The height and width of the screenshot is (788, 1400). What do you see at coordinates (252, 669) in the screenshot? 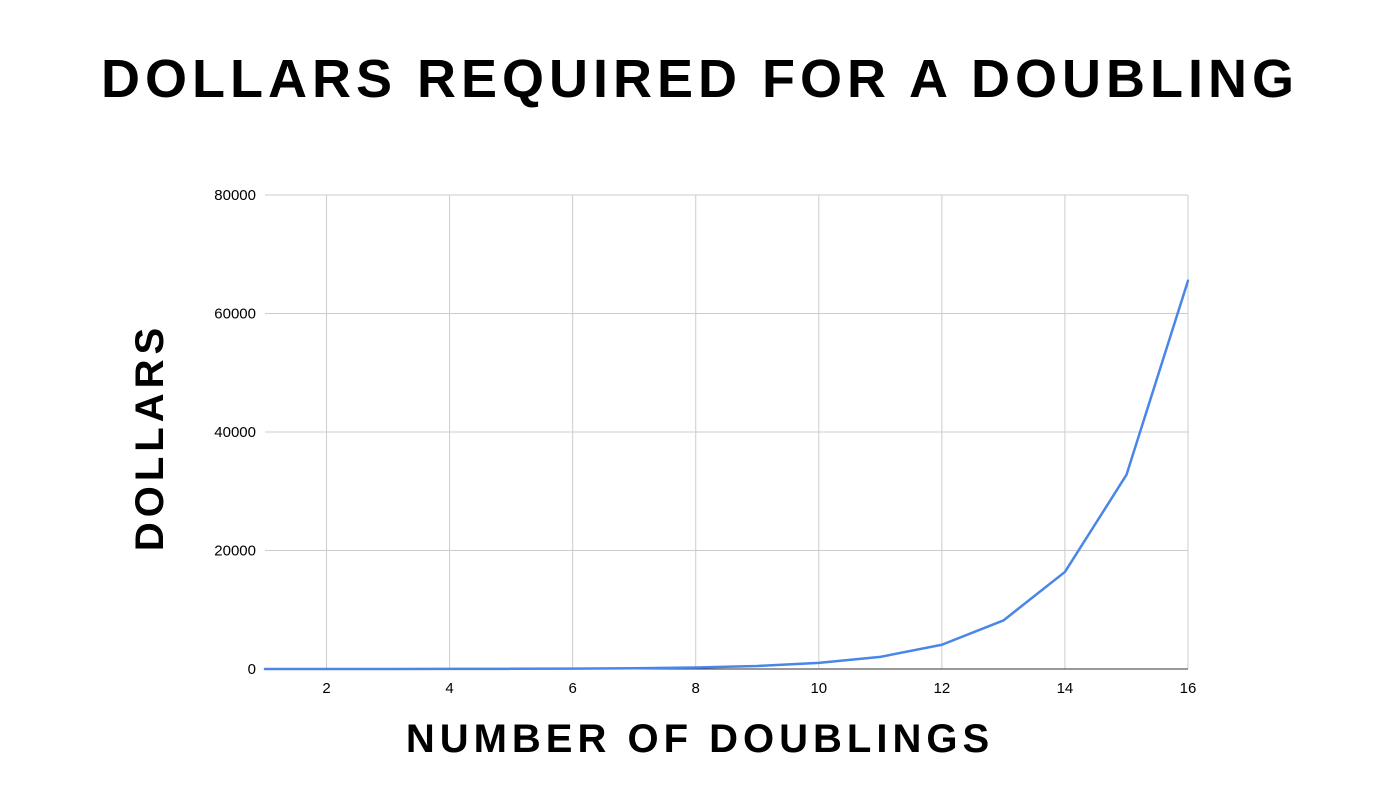
I see `y-tick-label: 0` at bounding box center [252, 669].